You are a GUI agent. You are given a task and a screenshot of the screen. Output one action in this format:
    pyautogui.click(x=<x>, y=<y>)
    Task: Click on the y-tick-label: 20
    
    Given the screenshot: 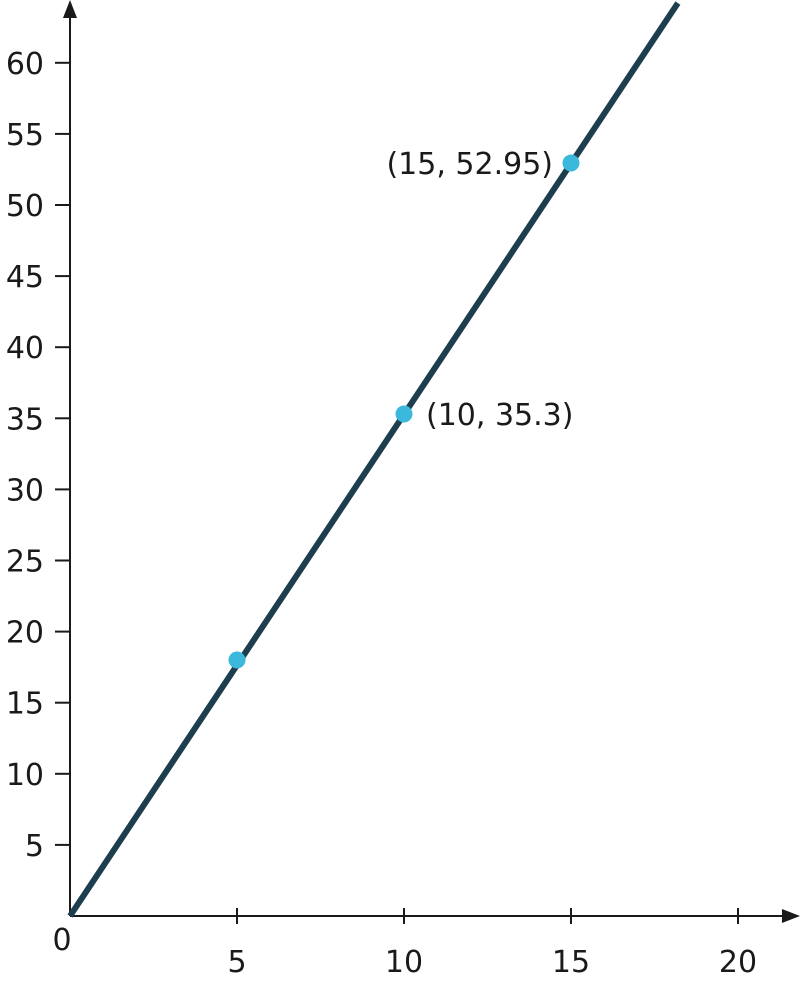 What is the action you would take?
    pyautogui.click(x=25, y=633)
    